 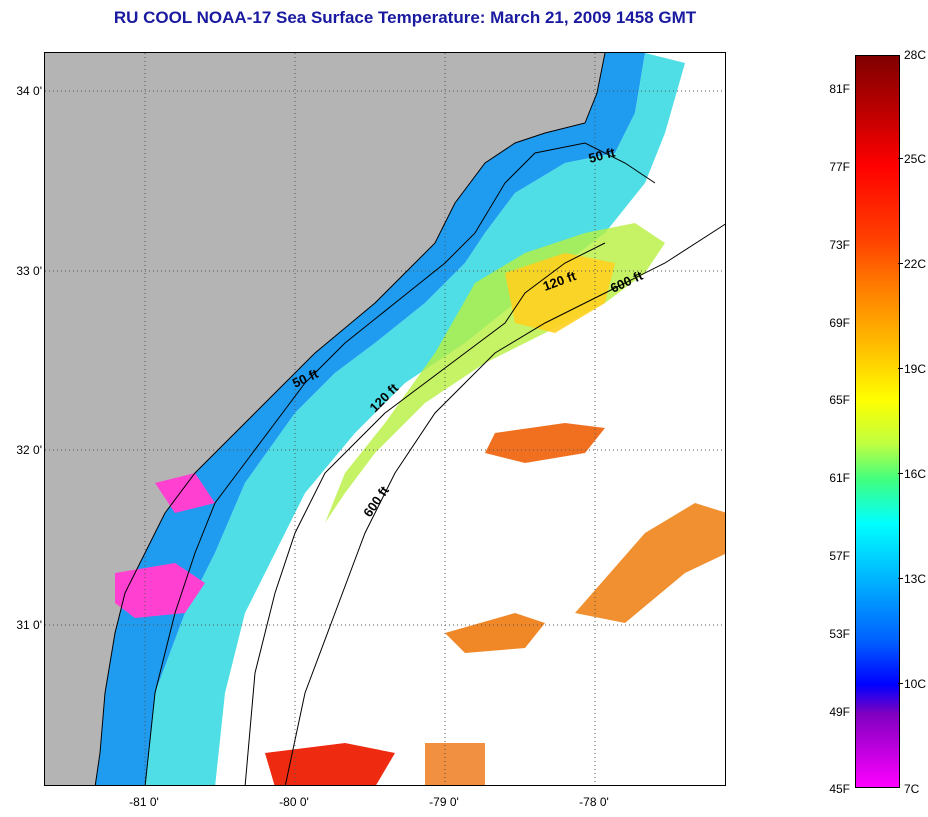 What do you see at coordinates (839, 245) in the screenshot?
I see `colorbar-f-label: 73F` at bounding box center [839, 245].